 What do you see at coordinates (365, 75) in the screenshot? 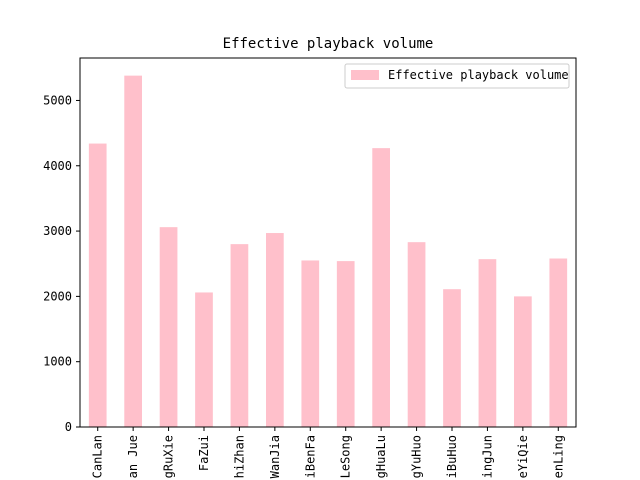
I see `legend-swatch` at bounding box center [365, 75].